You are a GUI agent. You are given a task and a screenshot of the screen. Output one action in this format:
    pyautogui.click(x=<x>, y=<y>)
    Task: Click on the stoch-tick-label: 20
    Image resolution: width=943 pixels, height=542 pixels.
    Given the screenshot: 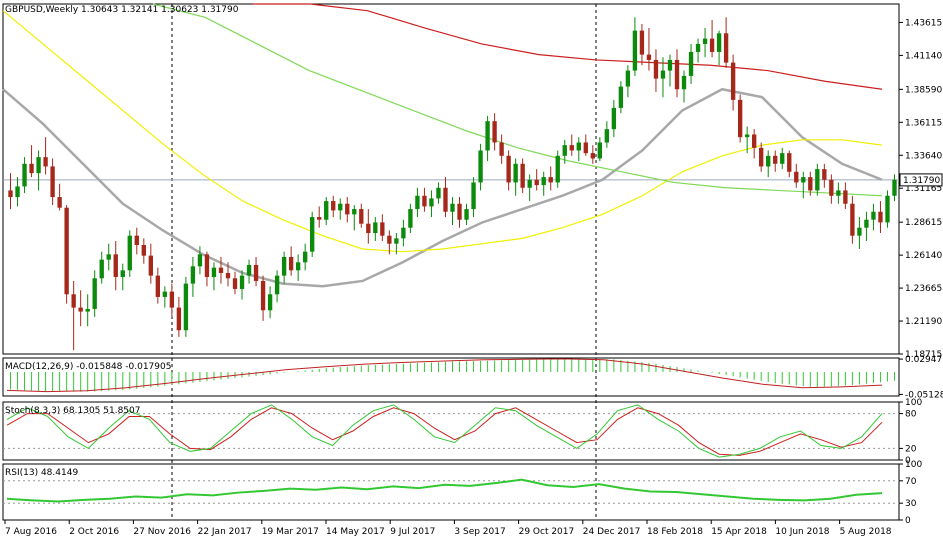 What is the action you would take?
    pyautogui.click(x=911, y=449)
    